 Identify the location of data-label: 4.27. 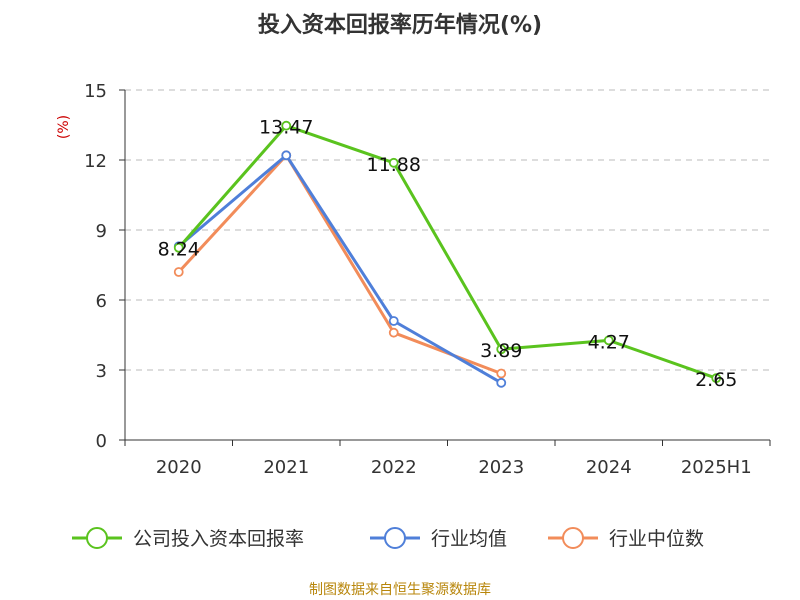
(609, 342).